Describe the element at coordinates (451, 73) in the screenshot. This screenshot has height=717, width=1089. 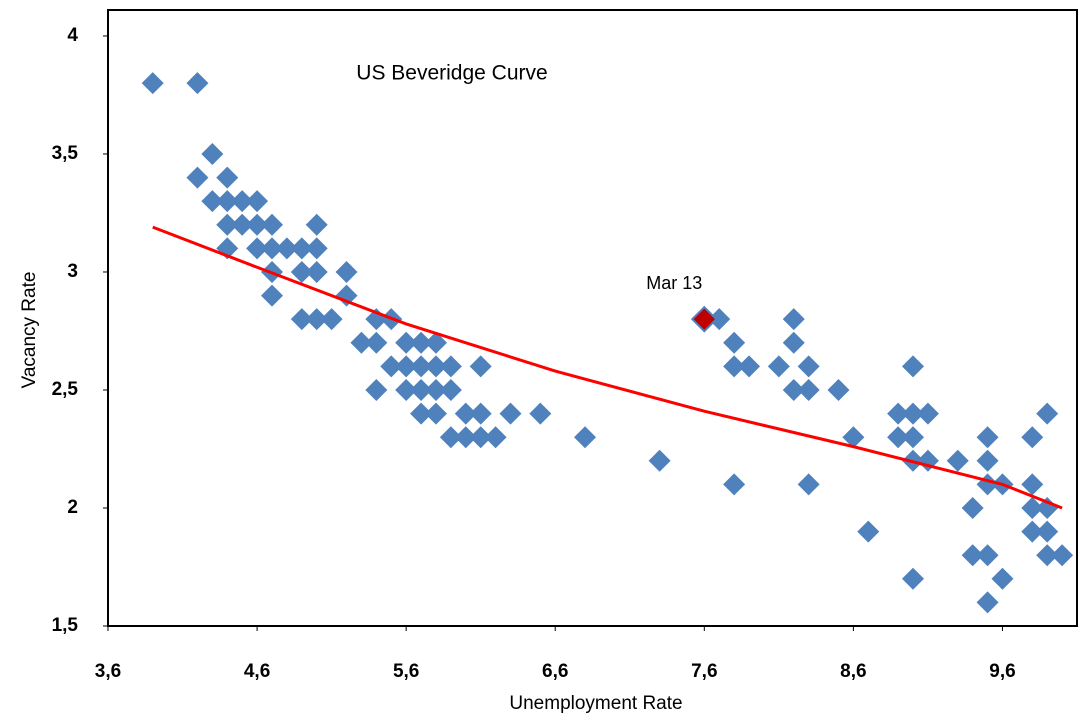
I see `chart-title: US Beveridge Curve` at that location.